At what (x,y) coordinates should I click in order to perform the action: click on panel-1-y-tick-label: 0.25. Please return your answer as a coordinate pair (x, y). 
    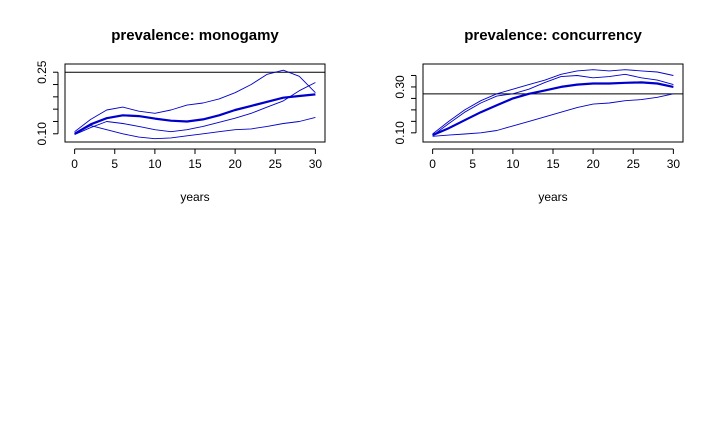
    Looking at the image, I should click on (42, 72).